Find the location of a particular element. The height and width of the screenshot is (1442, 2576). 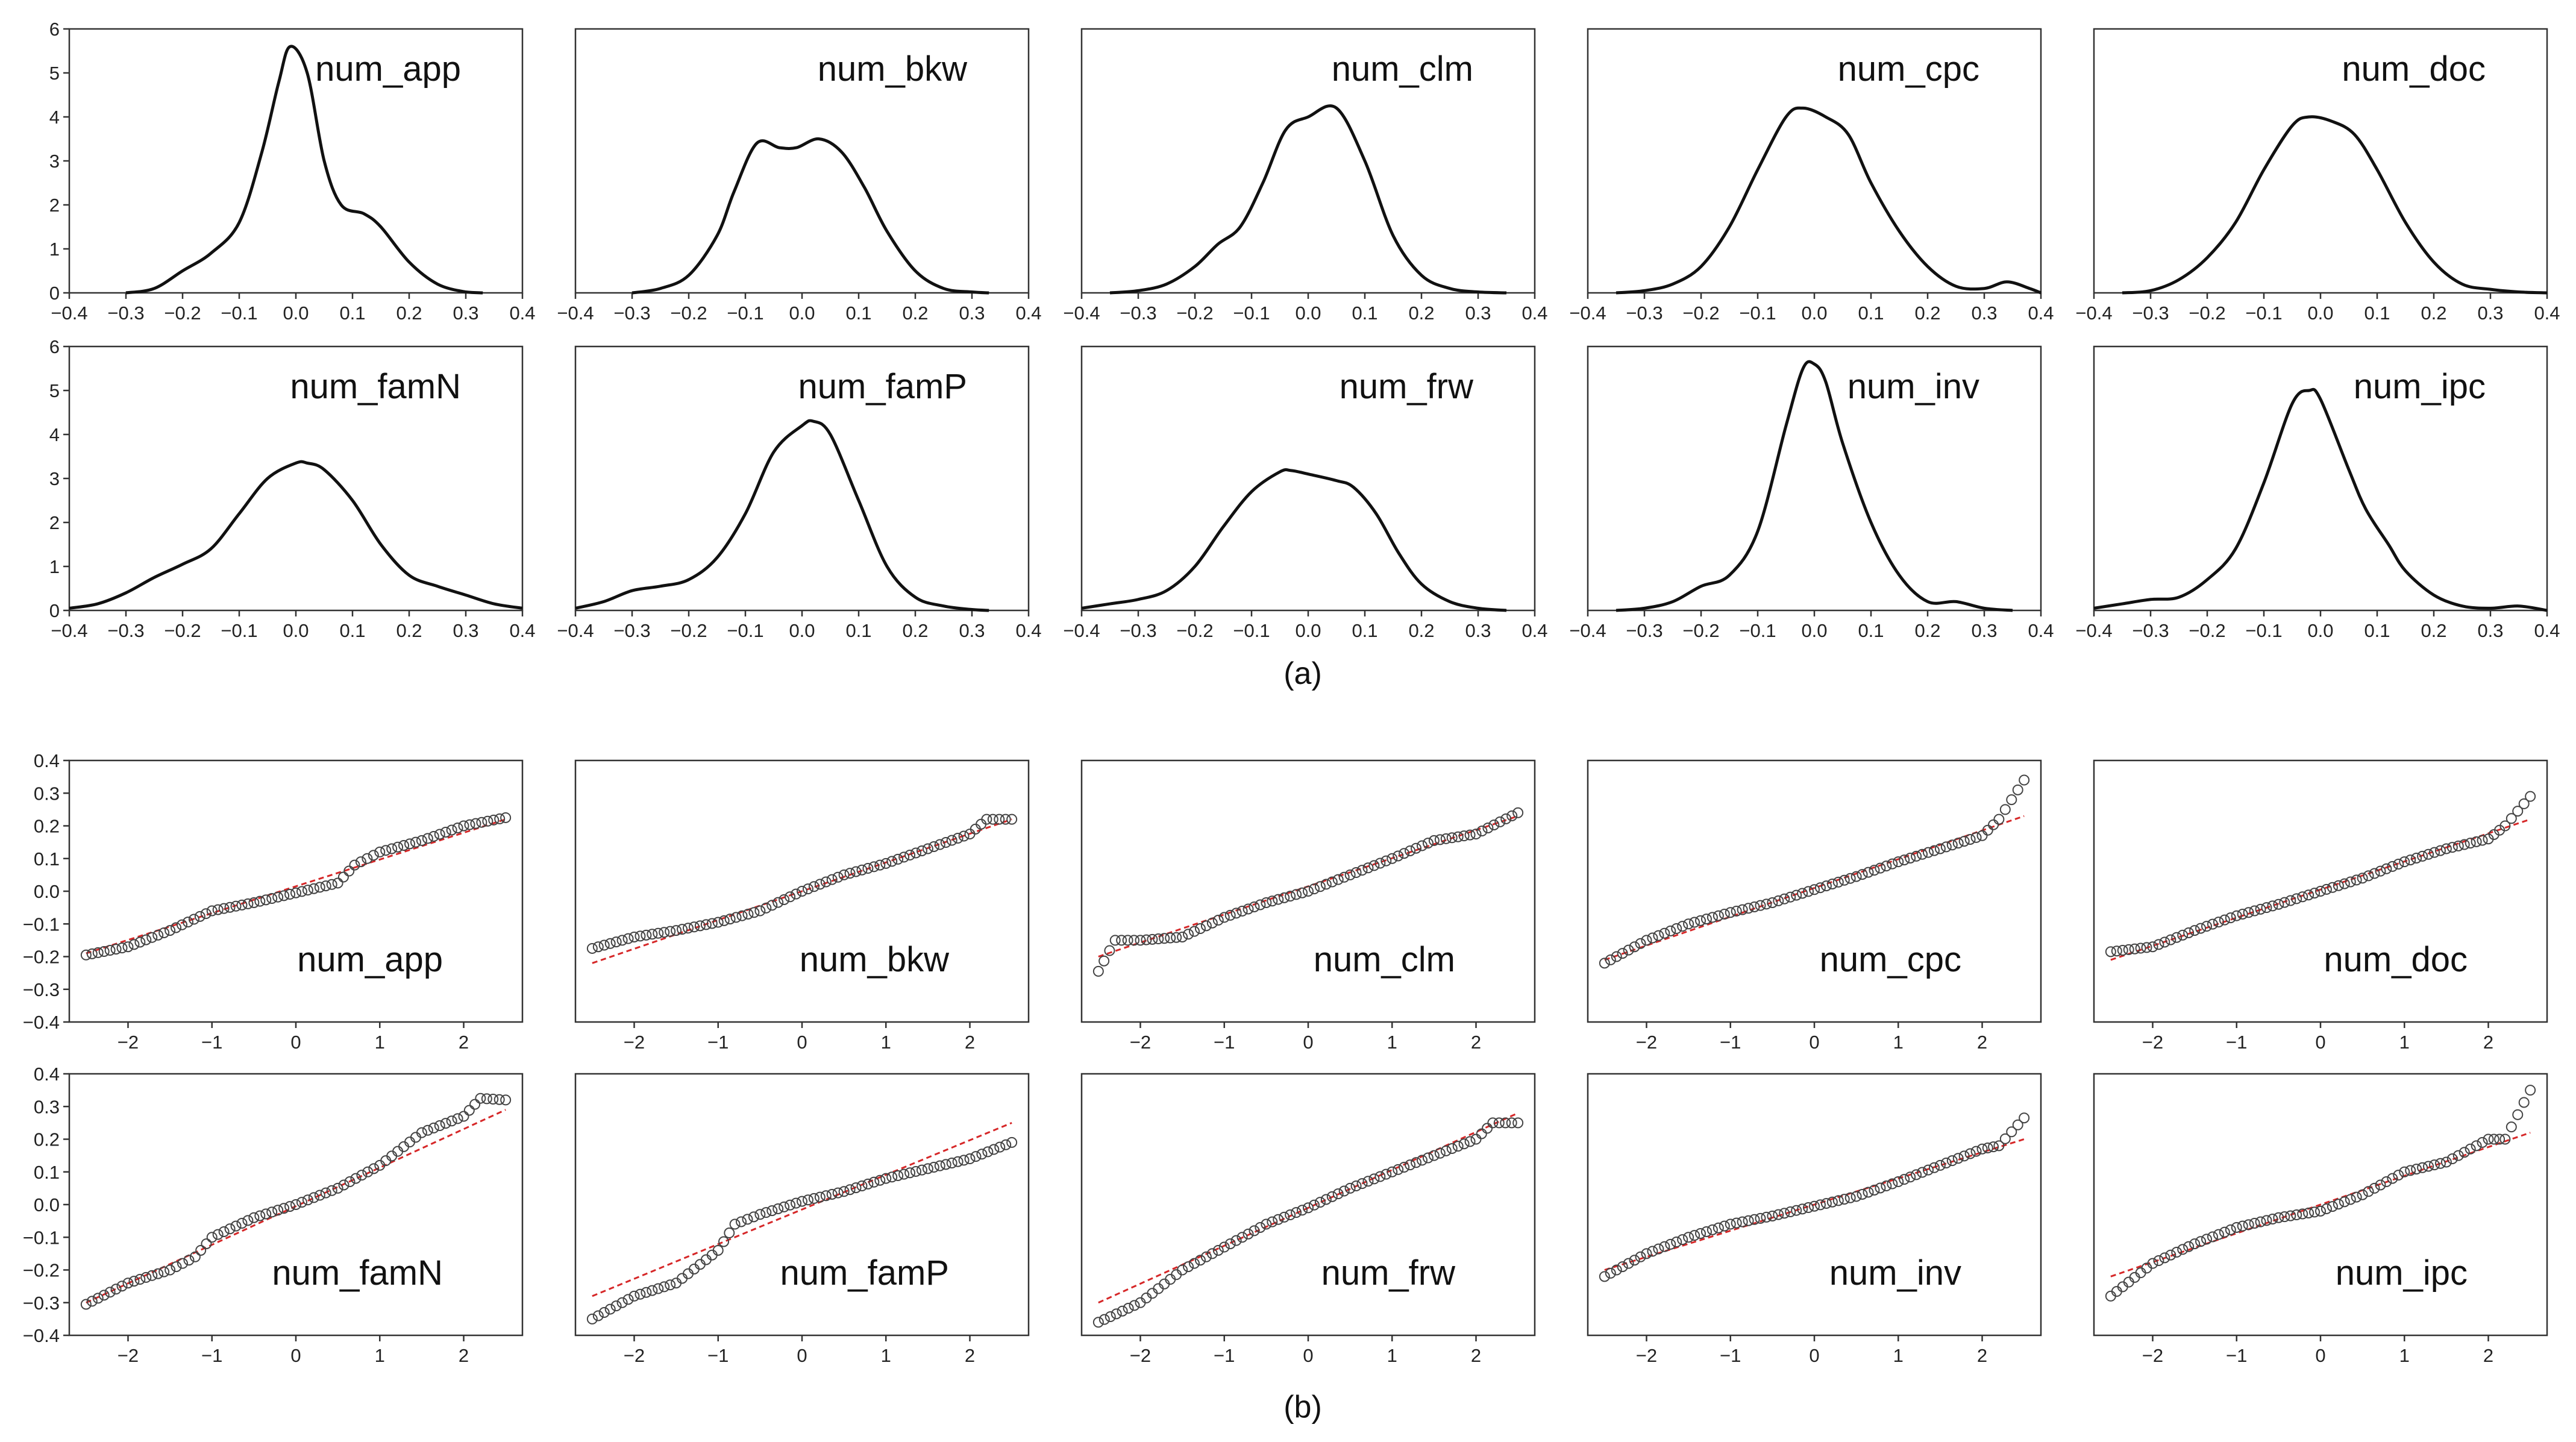

x-tick-label: −0.3 is located at coordinates (1644, 313).